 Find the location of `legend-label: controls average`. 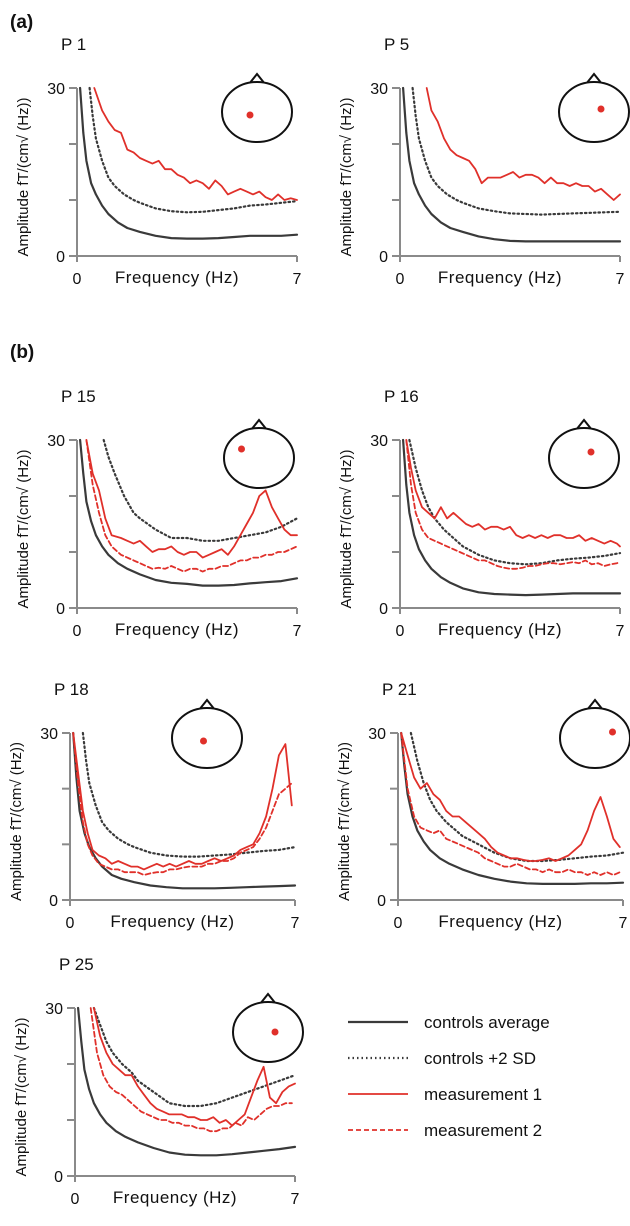

legend-label: controls average is located at coordinates (487, 1022).